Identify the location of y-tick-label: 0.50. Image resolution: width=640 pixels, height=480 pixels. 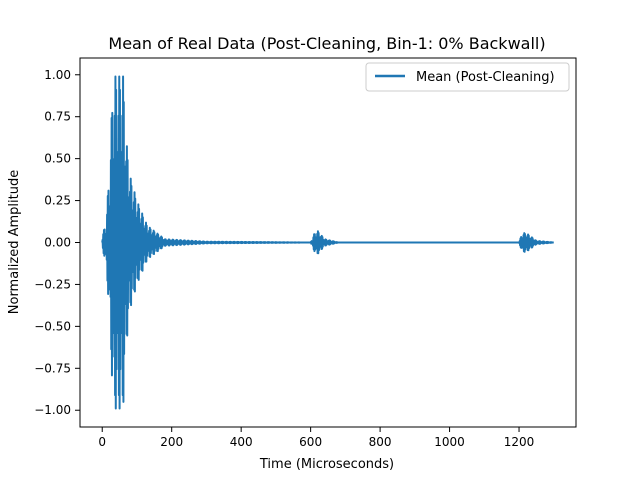
(57, 159).